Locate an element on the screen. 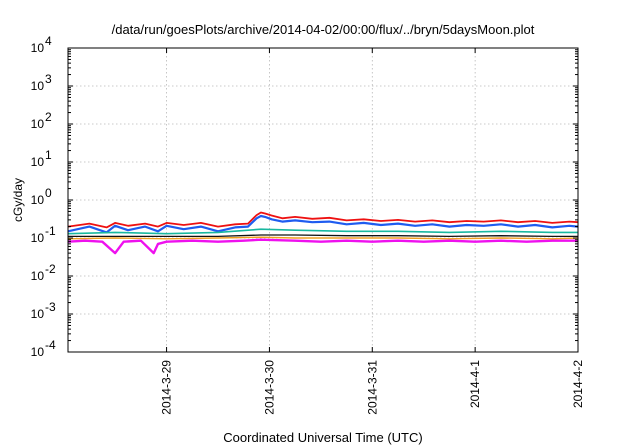 The width and height of the screenshot is (640, 448). x-axis-label: Coordinated Universal Time (UTC) is located at coordinates (322, 437).